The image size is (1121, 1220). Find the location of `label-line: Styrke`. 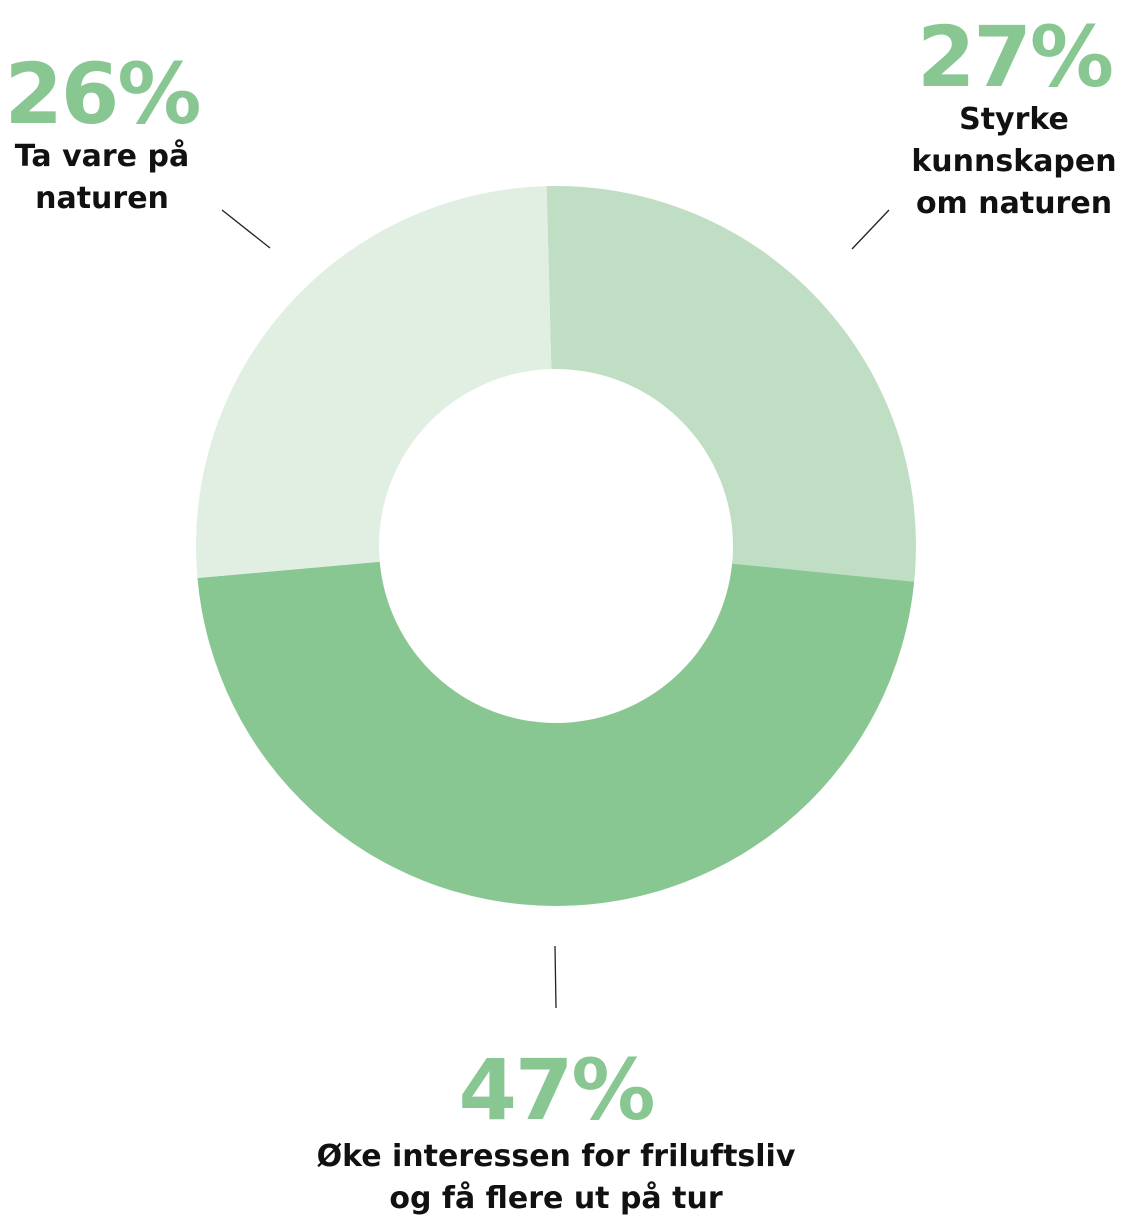

label-line: Styrke is located at coordinates (1014, 119).